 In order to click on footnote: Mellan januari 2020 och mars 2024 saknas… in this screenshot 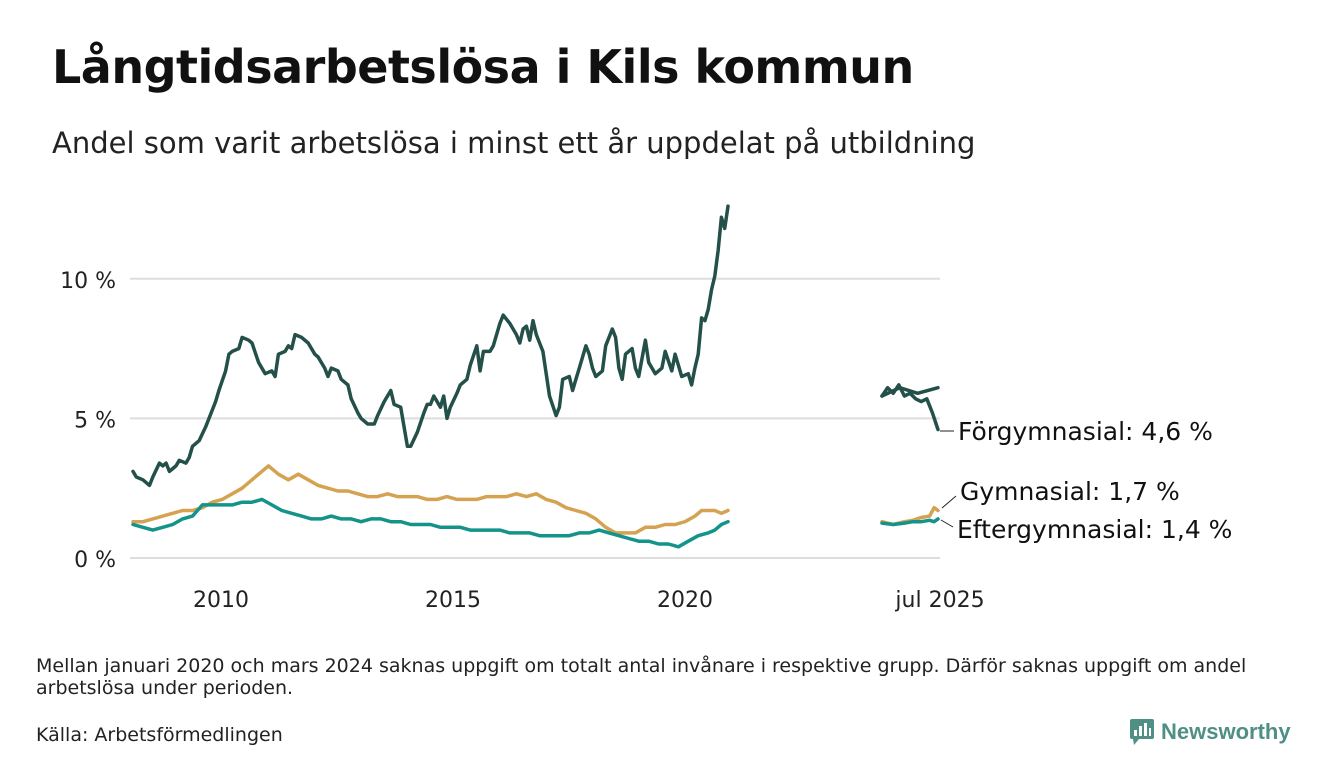, I will do `click(641, 677)`.